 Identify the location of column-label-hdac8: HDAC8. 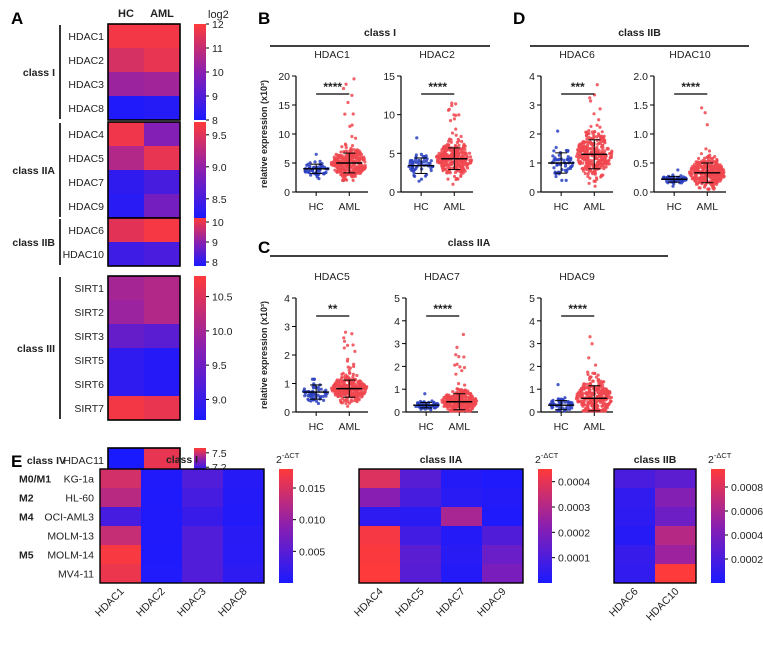
(233, 603).